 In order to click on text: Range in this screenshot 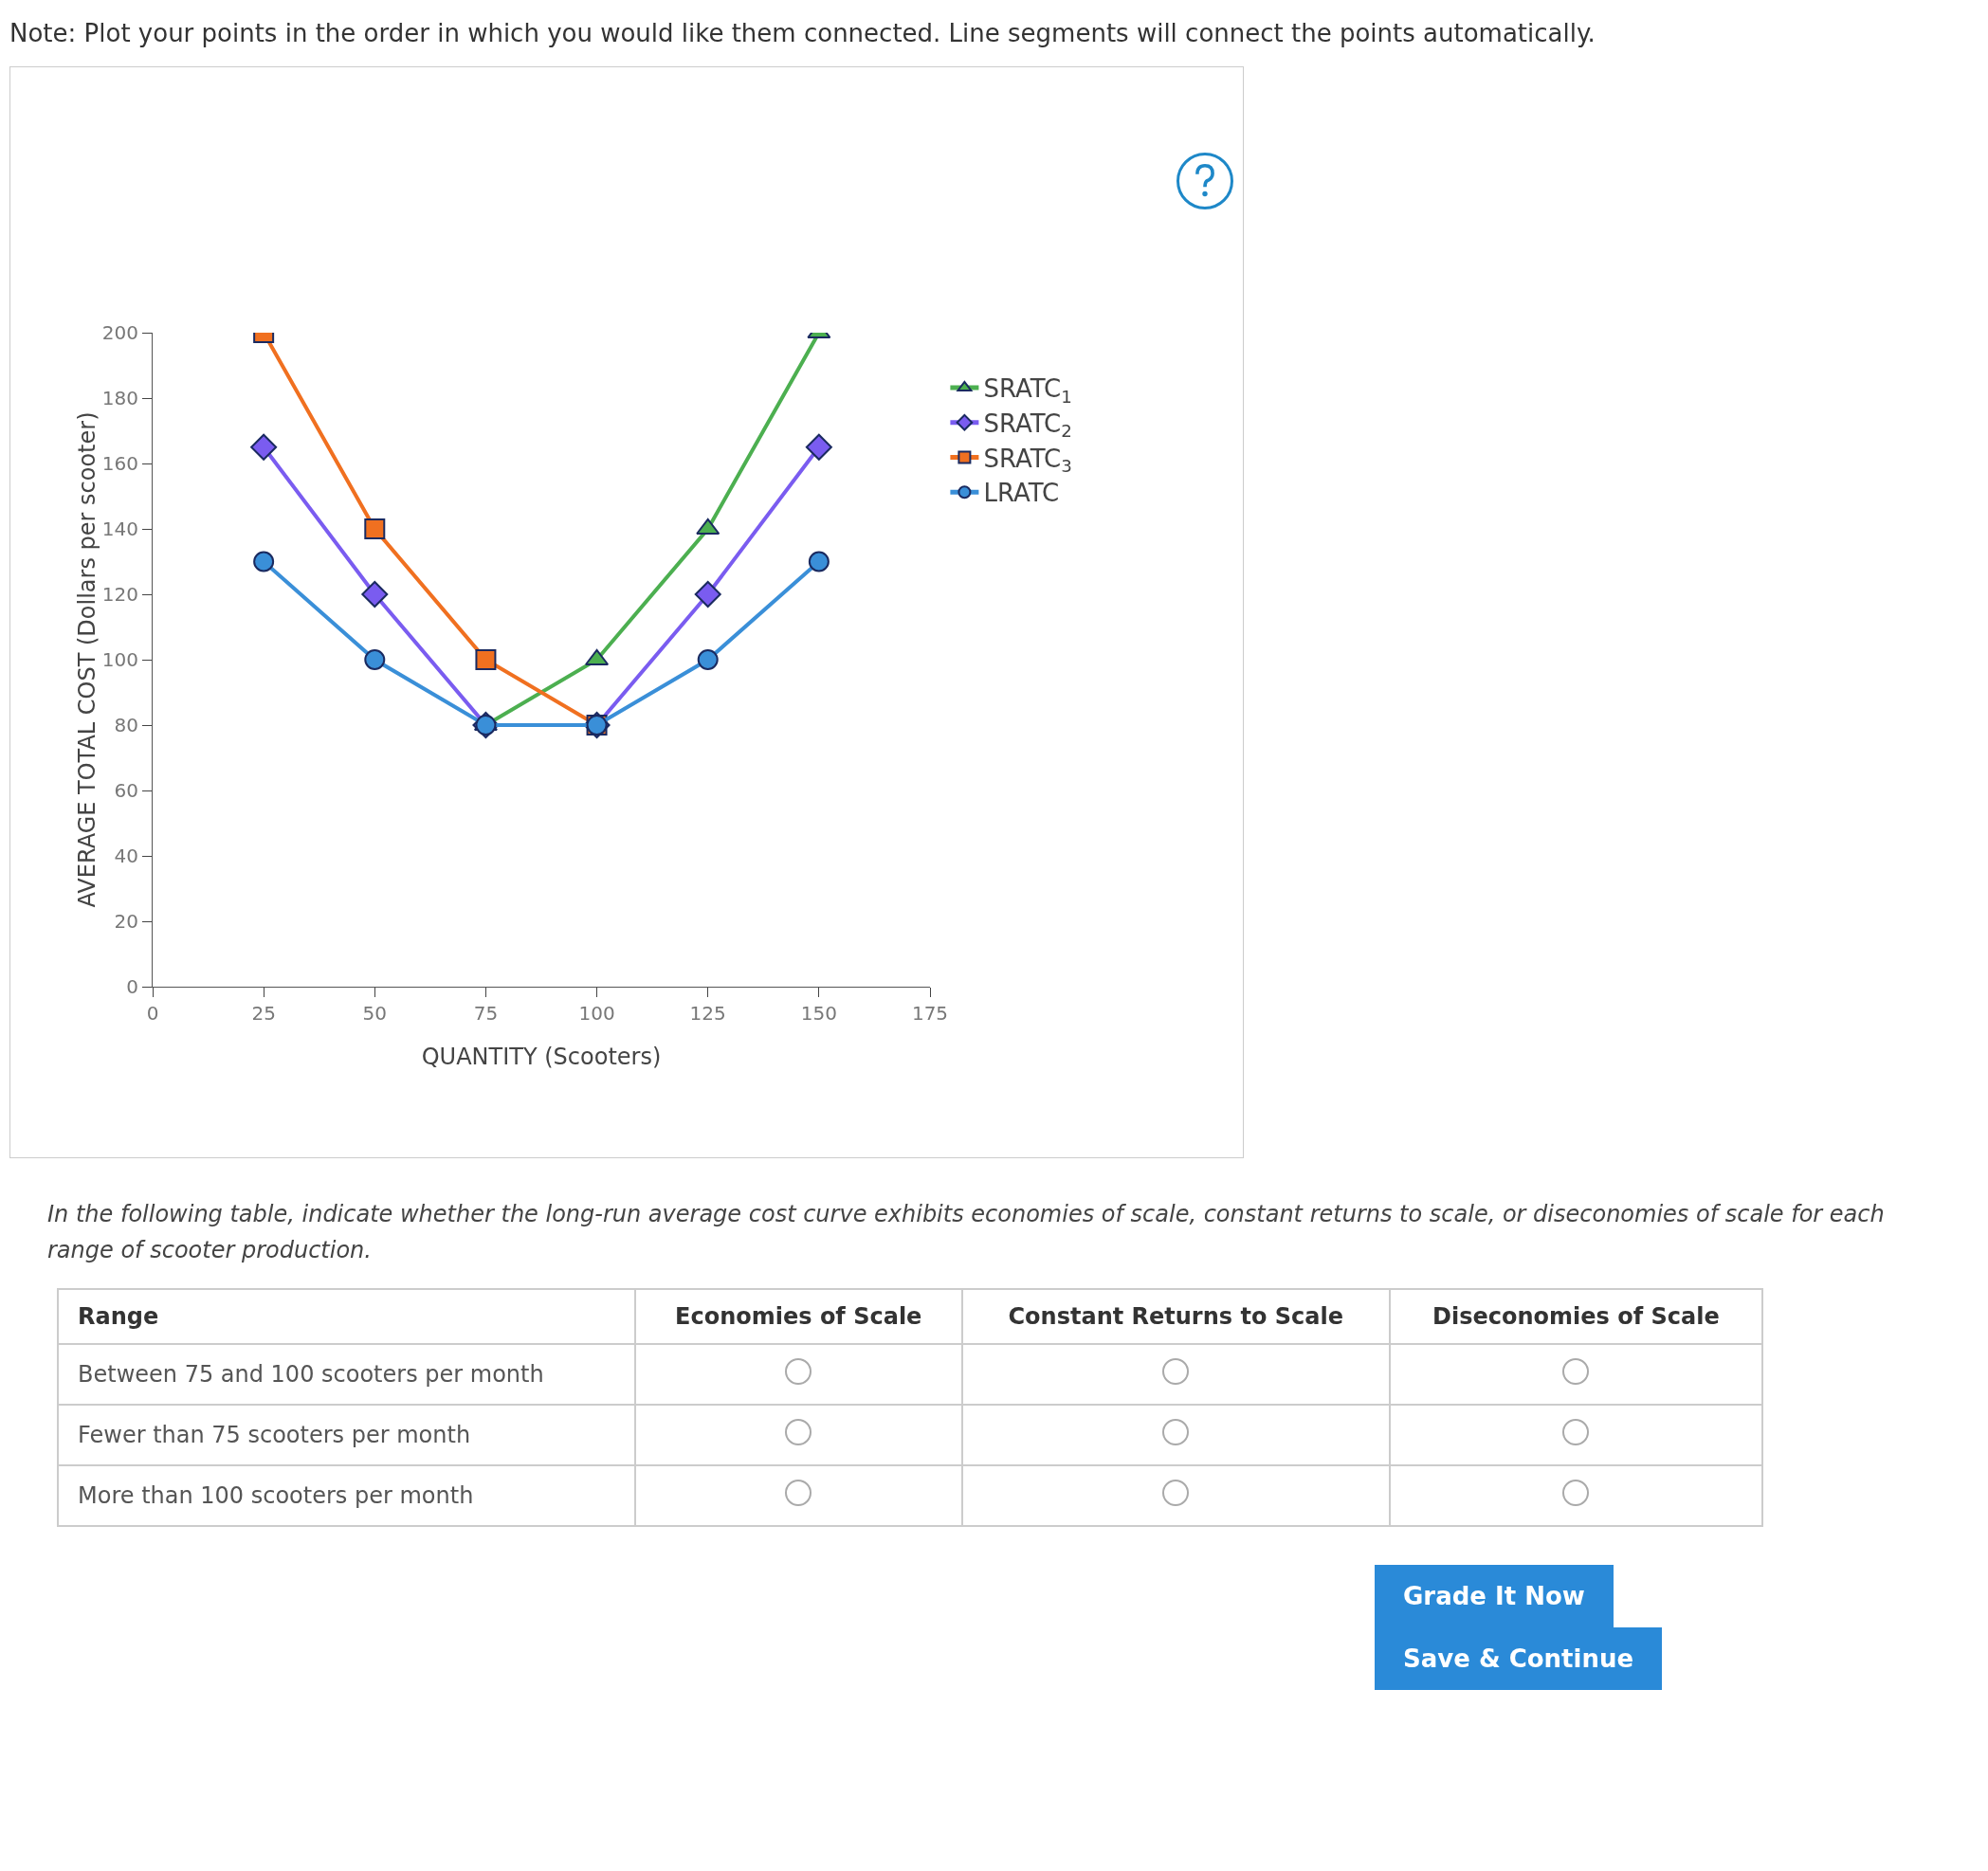, I will do `click(346, 1316)`.